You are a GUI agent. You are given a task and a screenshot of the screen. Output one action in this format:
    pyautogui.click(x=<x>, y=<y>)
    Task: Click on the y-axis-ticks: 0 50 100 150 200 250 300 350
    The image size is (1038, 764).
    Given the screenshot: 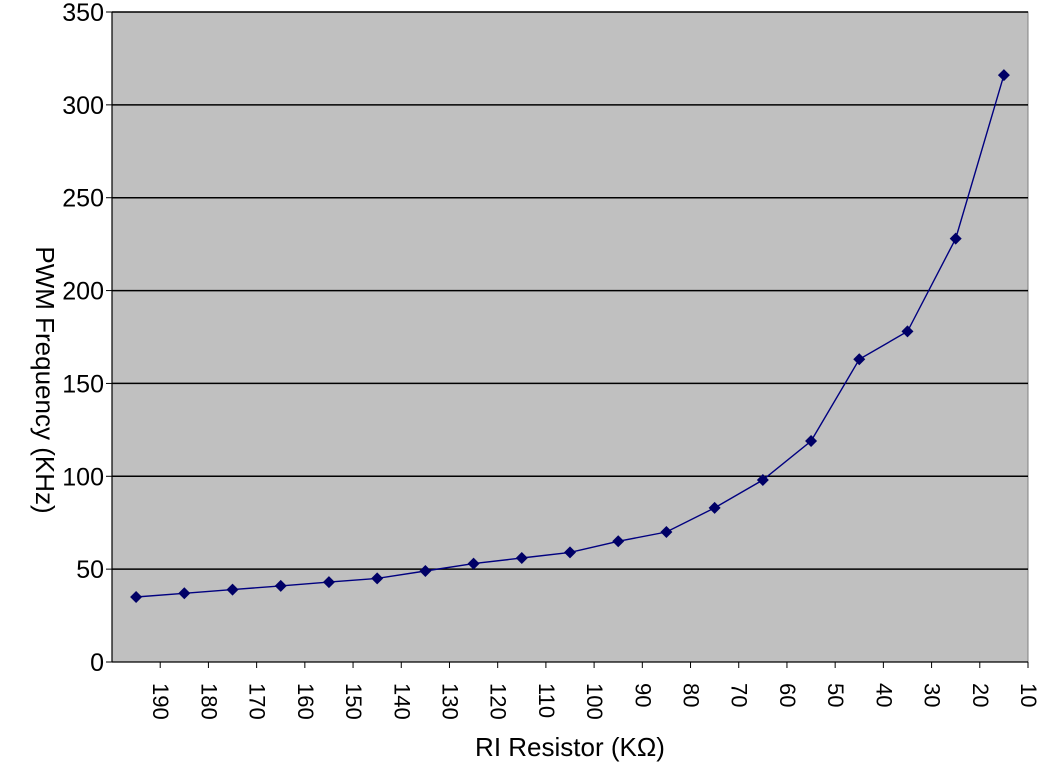 What is the action you would take?
    pyautogui.click(x=87, y=338)
    